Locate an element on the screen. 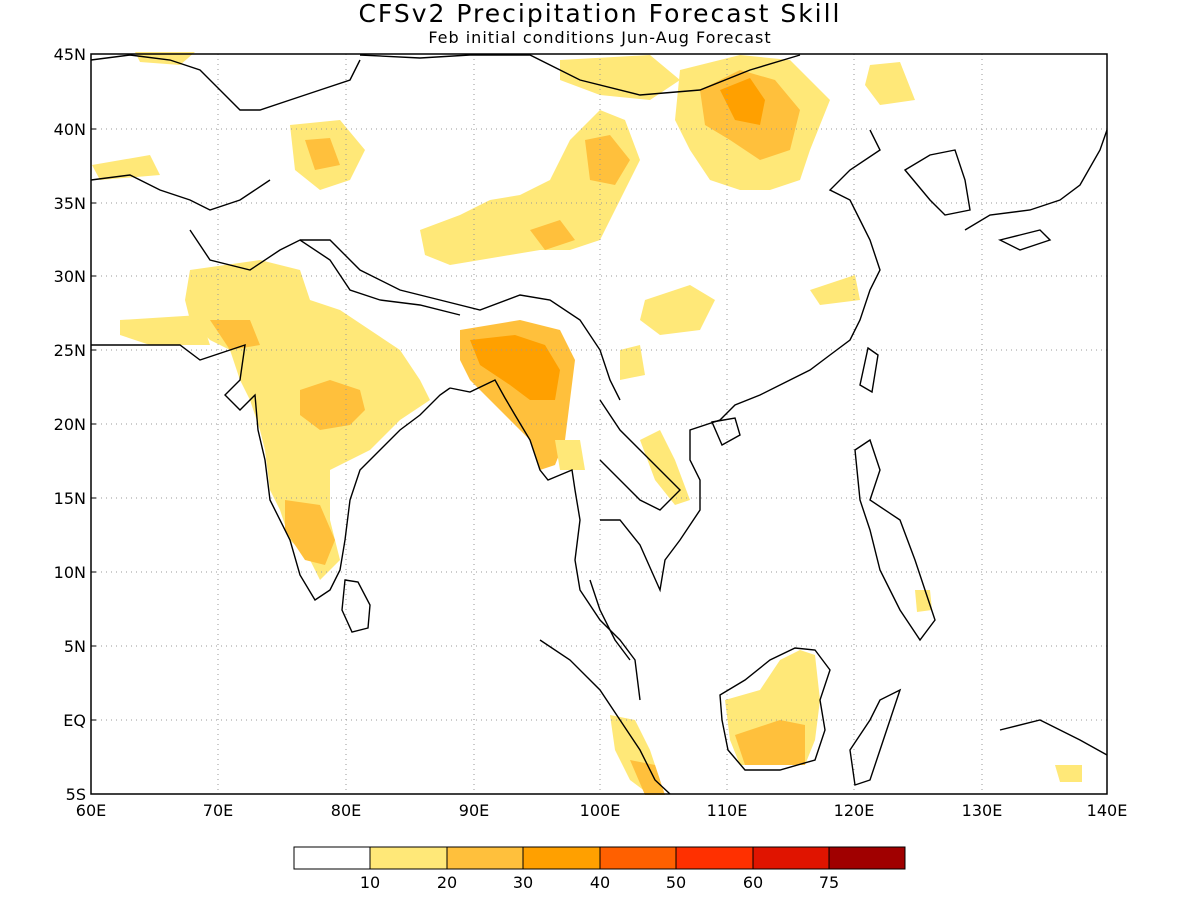 This screenshot has width=1200, height=900. skill-area-sumatra-core is located at coordinates (647, 777).